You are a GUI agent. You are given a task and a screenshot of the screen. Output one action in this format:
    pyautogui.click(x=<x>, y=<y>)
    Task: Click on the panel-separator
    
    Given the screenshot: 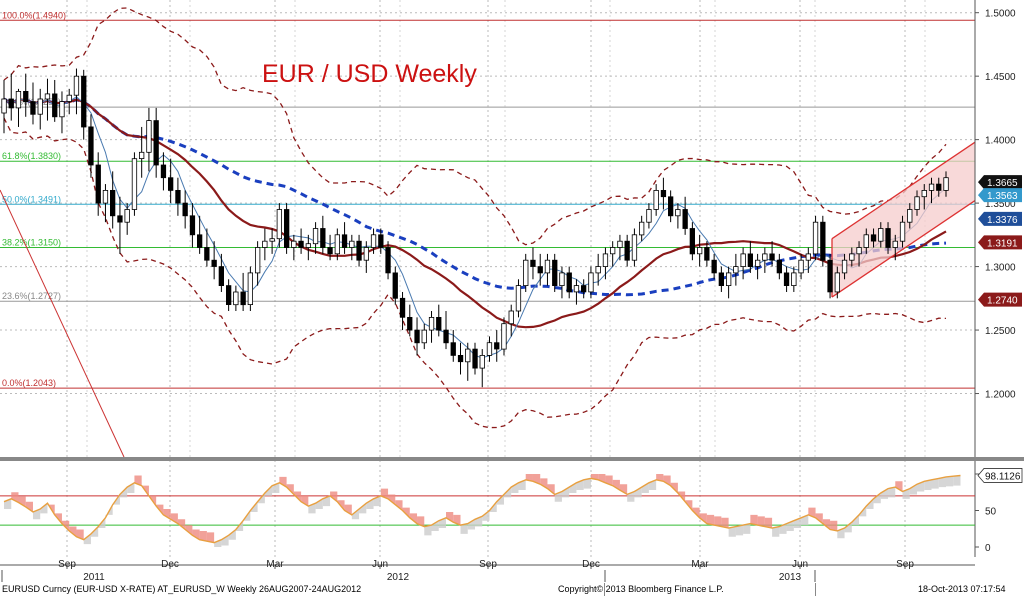 What is the action you would take?
    pyautogui.click(x=512, y=459)
    